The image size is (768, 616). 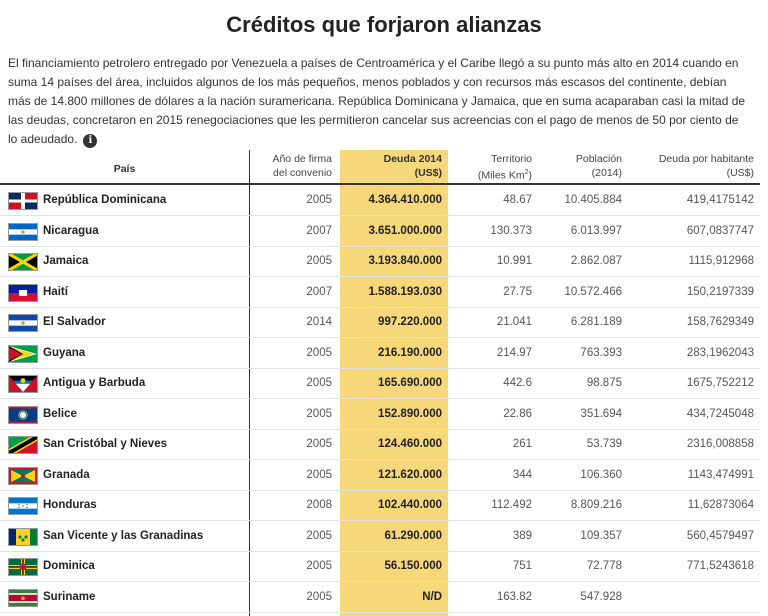 I want to click on population: 106.360, so click(x=601, y=474).